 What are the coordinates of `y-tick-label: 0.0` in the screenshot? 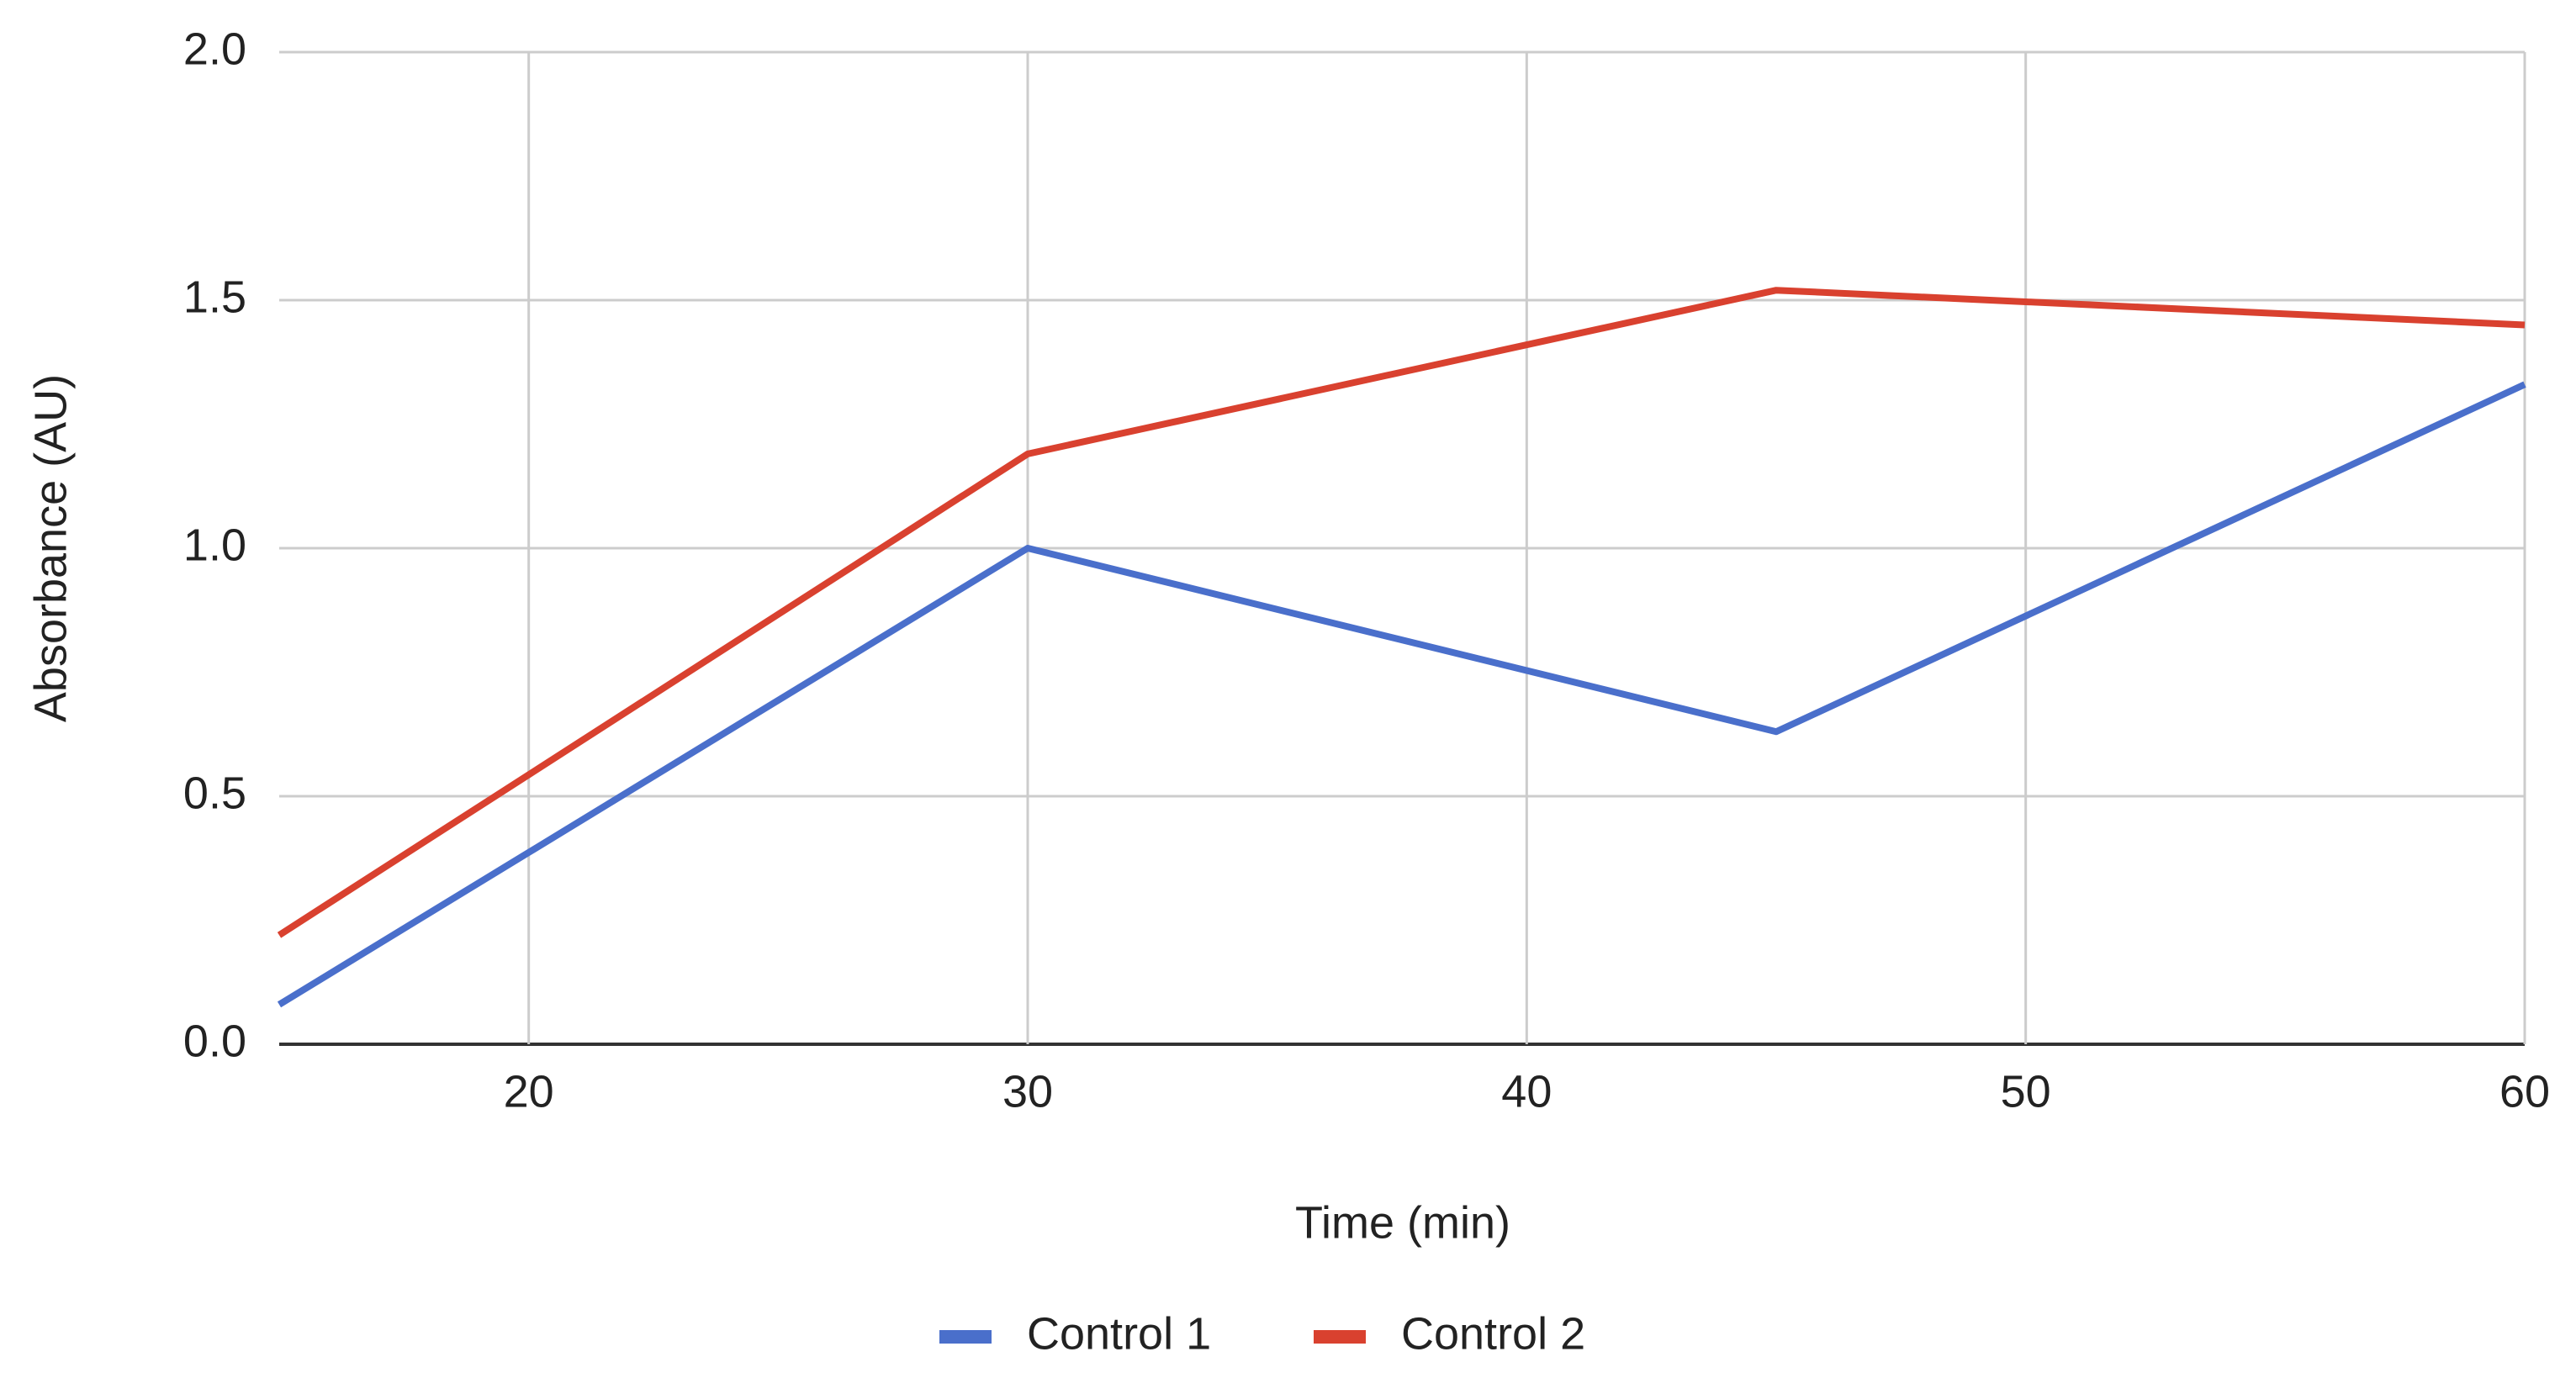 It's located at (214, 1041).